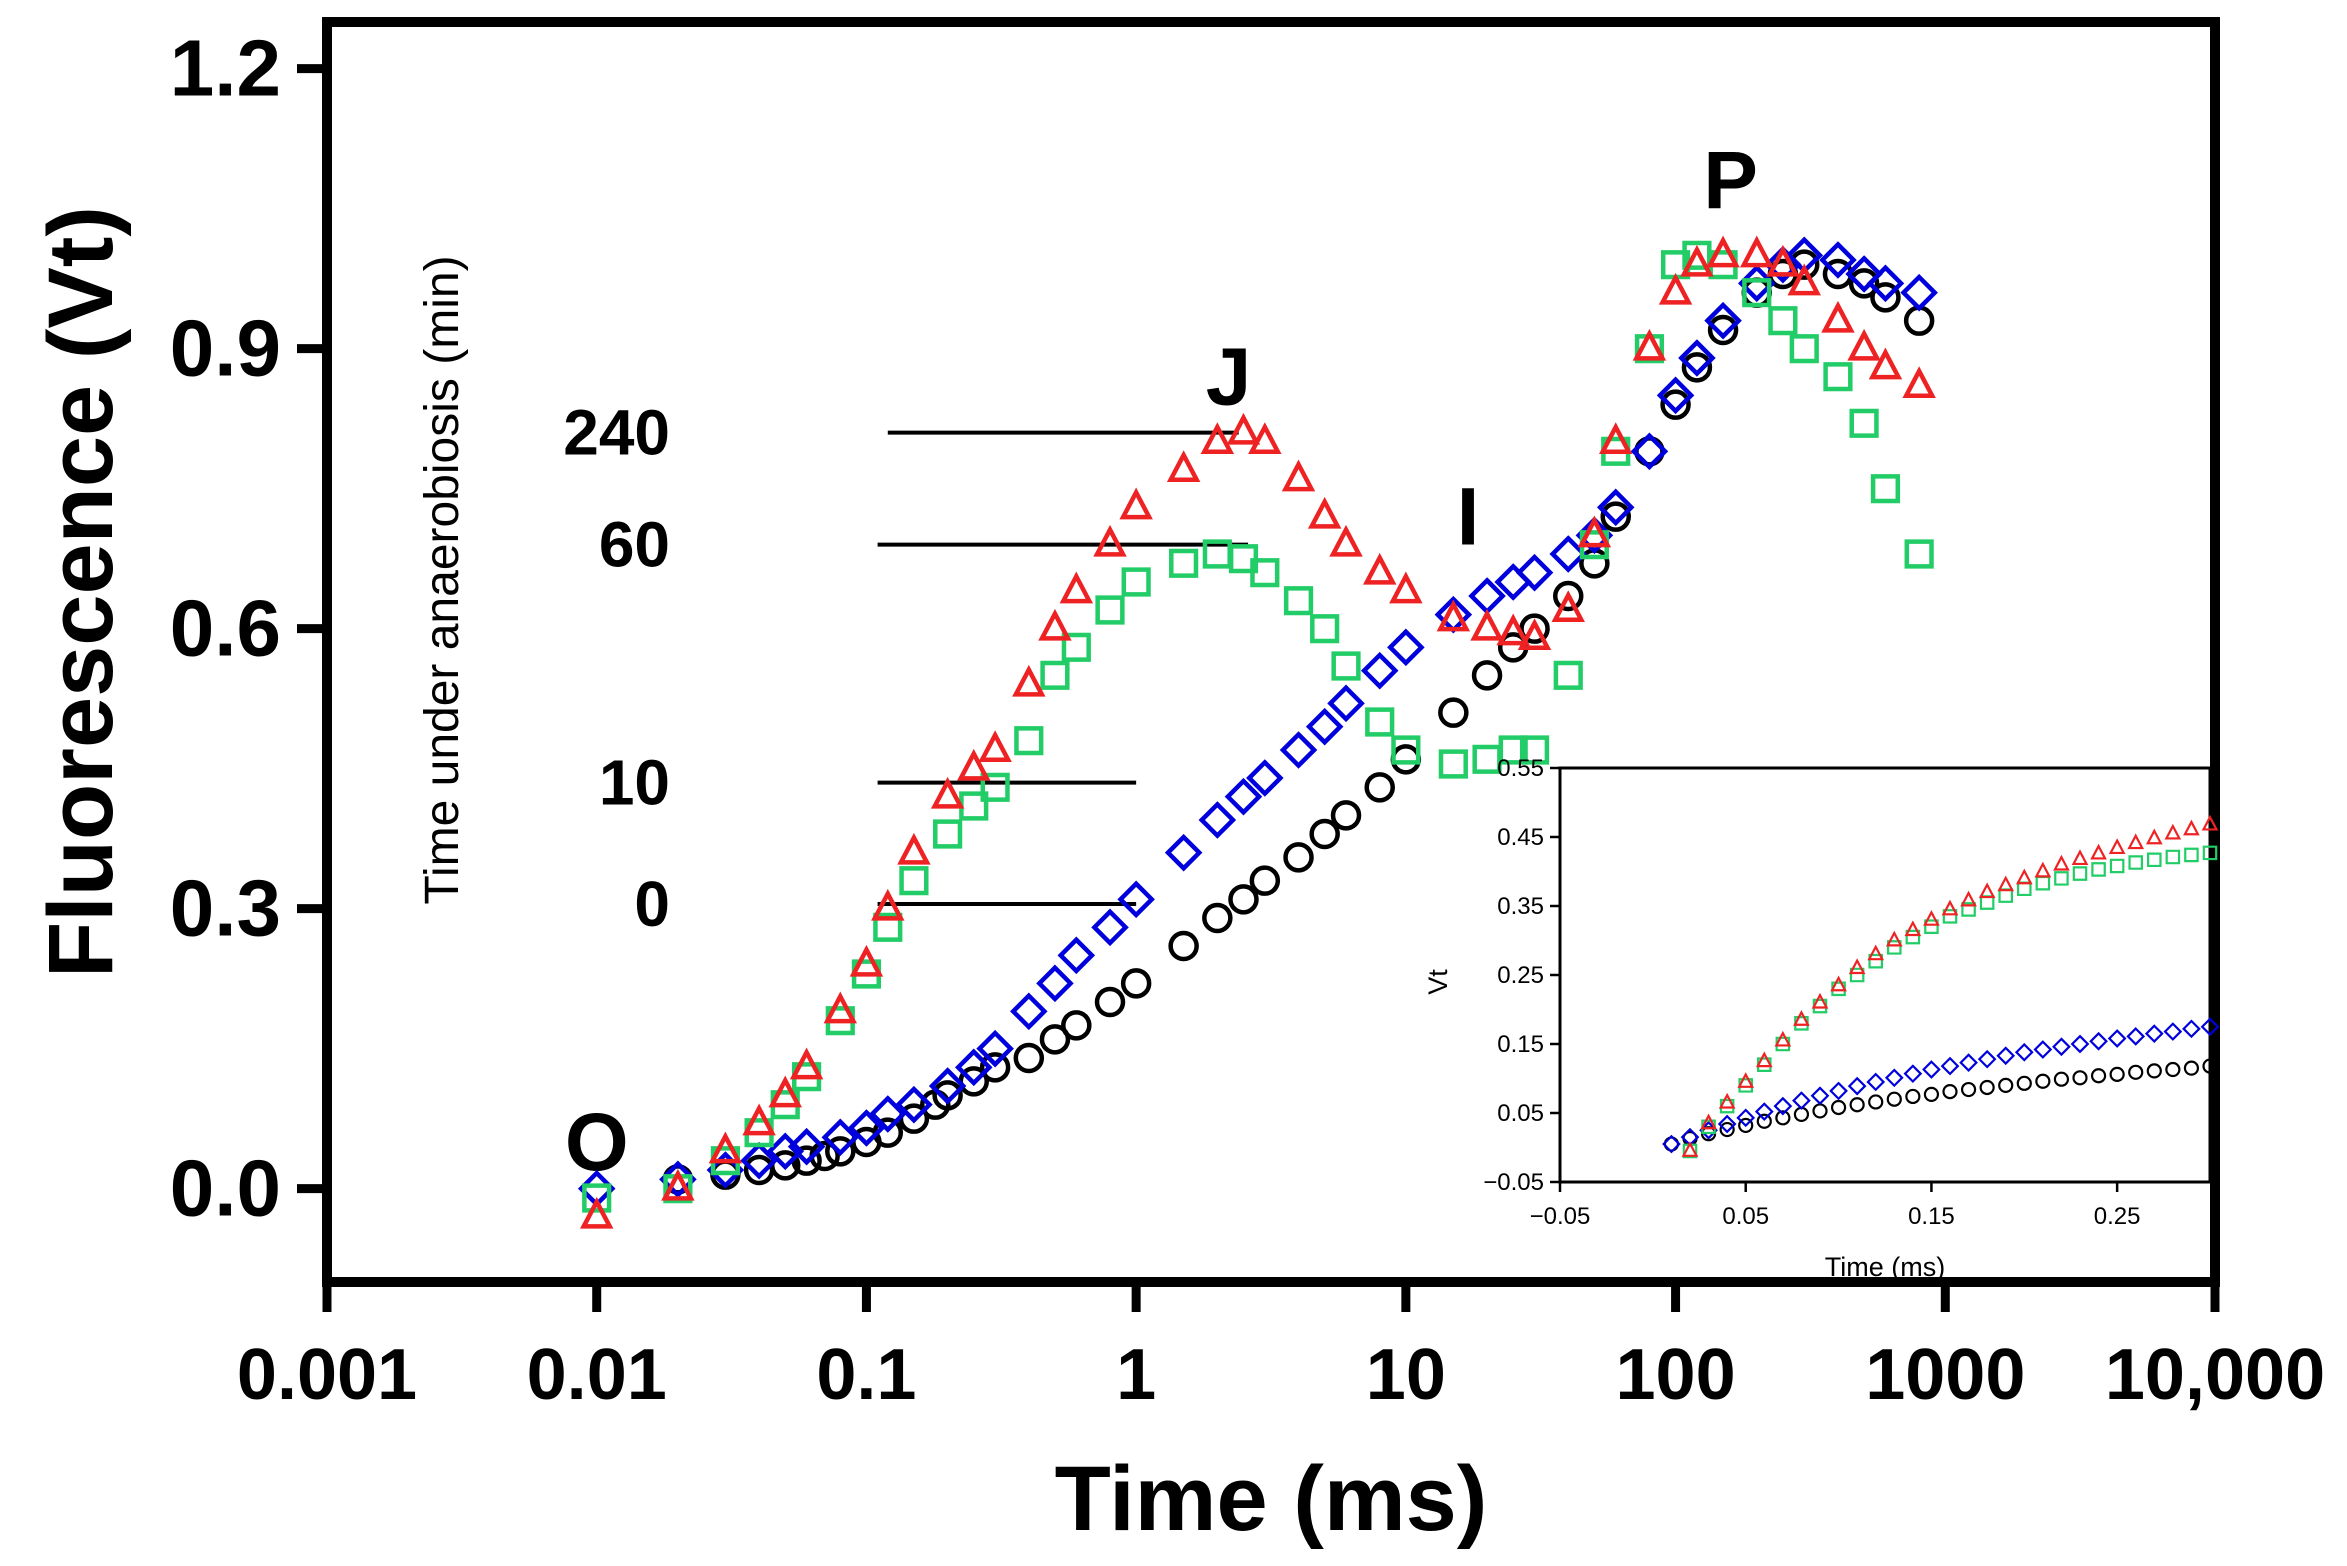 The height and width of the screenshot is (1566, 2347). What do you see at coordinates (616, 433) in the screenshot?
I see `annotation-label: 240` at bounding box center [616, 433].